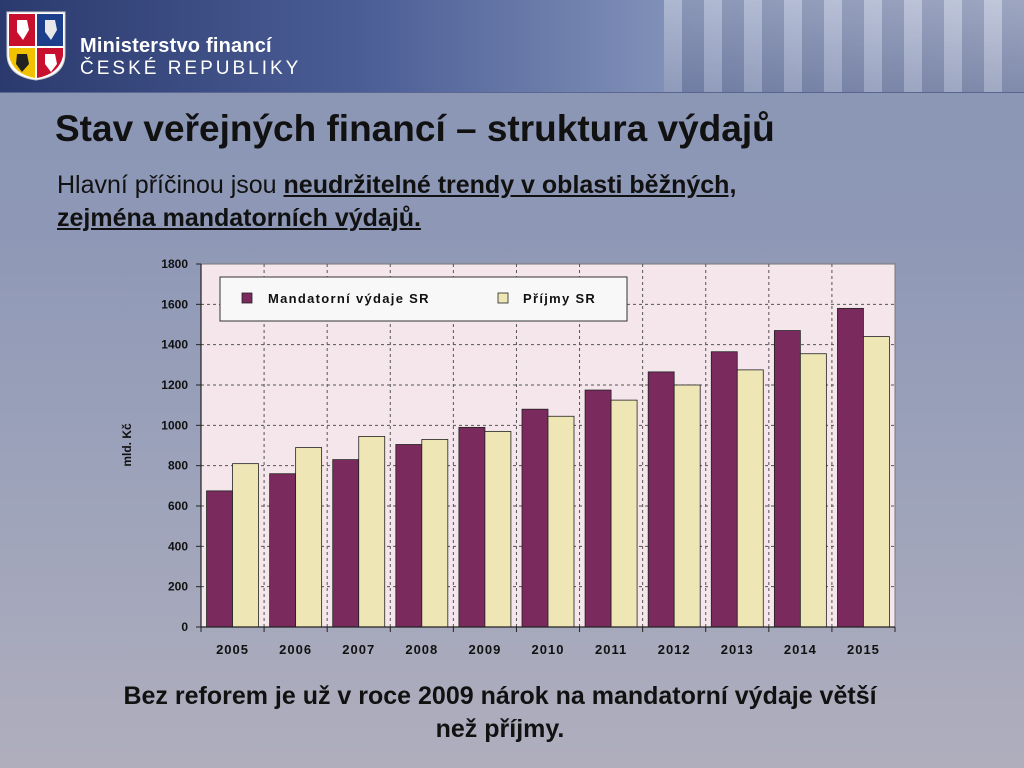 Image resolution: width=1024 pixels, height=768 pixels. What do you see at coordinates (232, 649) in the screenshot?
I see `x-tick-label: 2005` at bounding box center [232, 649].